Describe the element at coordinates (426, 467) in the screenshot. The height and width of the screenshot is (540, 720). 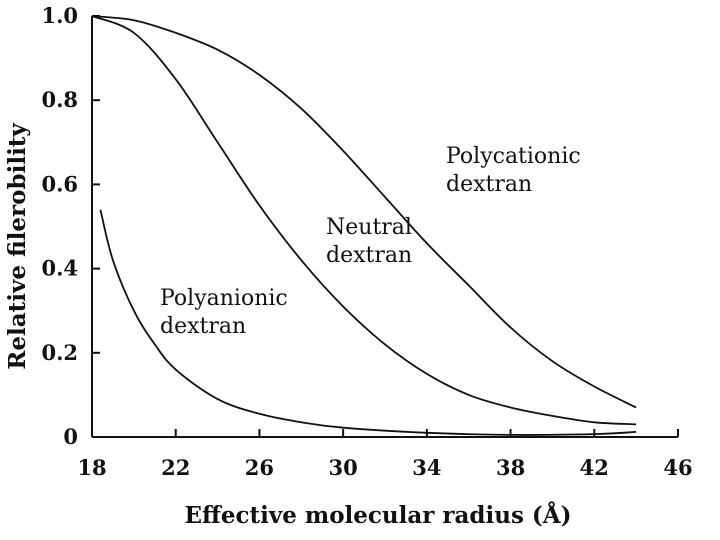
I see `x-tick-label: 34` at that location.